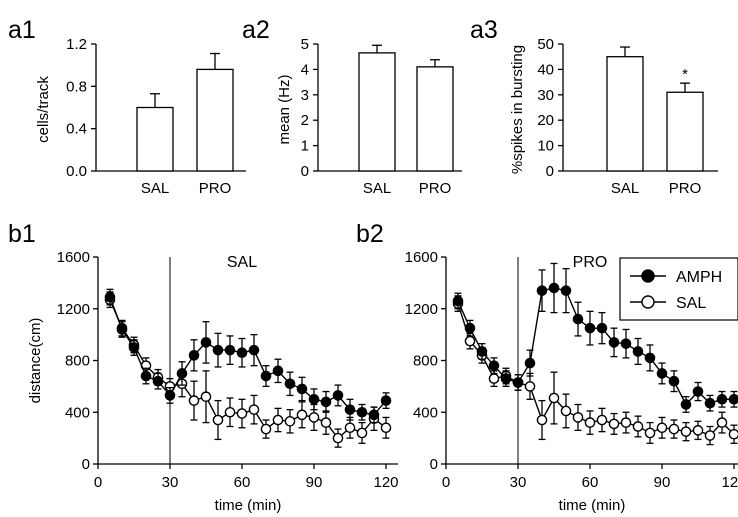 The height and width of the screenshot is (517, 738). I want to click on y-tick-label: 4, so click(305, 69).